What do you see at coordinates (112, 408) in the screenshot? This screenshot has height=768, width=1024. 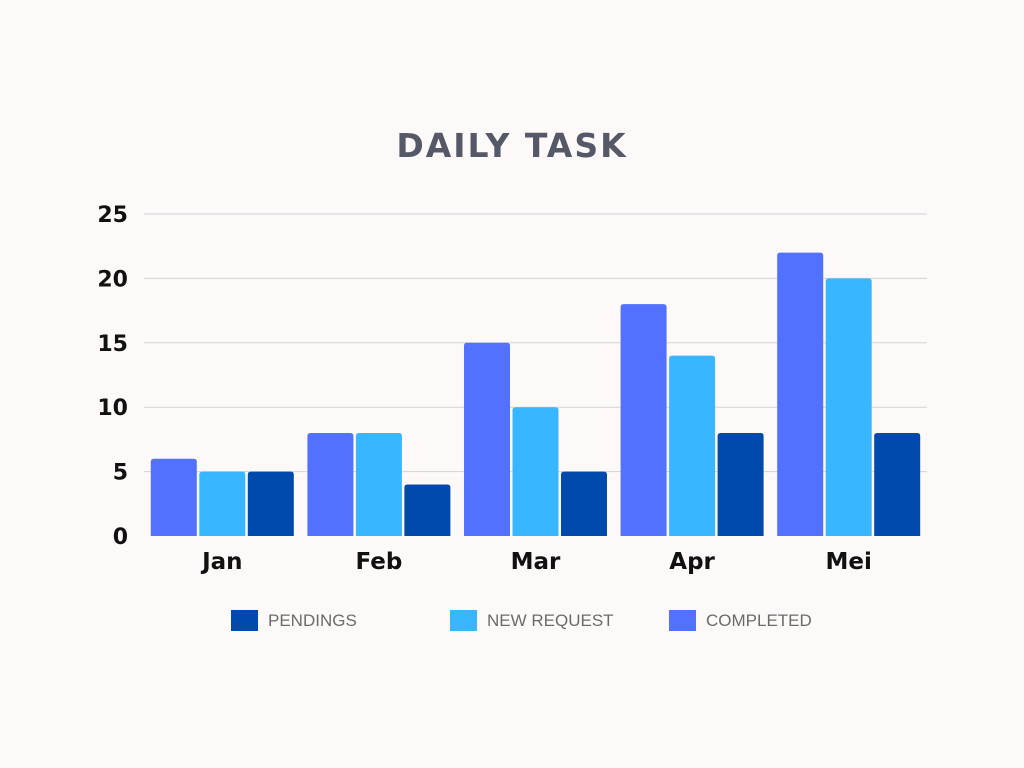 I see `y-tick-label: 10` at bounding box center [112, 408].